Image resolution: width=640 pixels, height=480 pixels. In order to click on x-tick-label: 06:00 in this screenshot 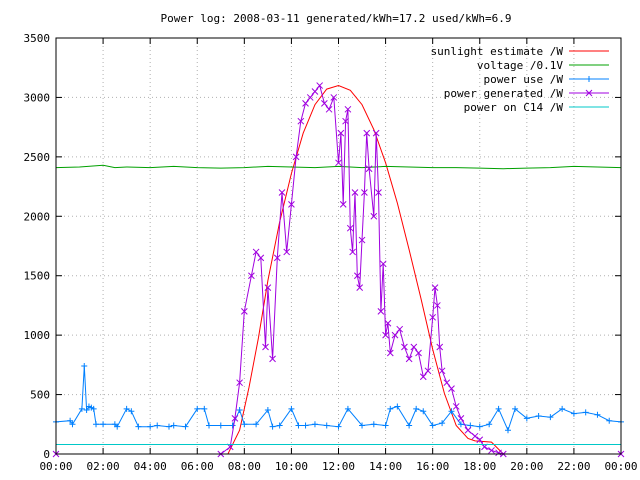, I will do `click(197, 466)`.